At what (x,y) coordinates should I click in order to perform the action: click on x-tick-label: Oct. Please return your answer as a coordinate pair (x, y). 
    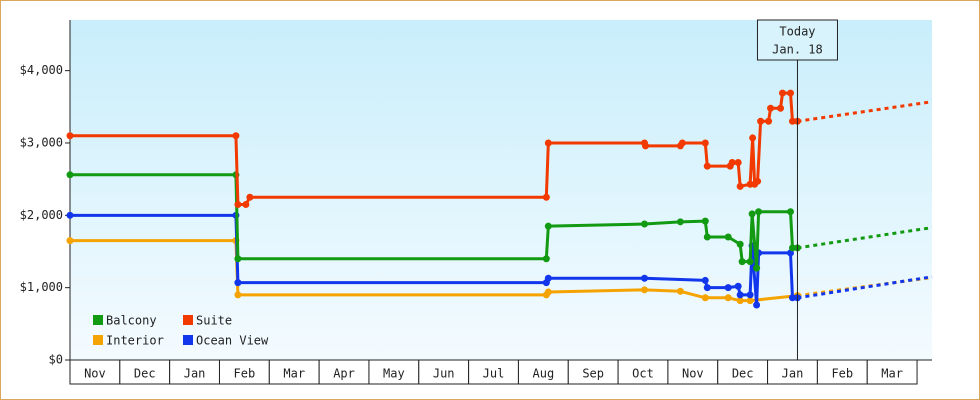
    Looking at the image, I should click on (643, 374).